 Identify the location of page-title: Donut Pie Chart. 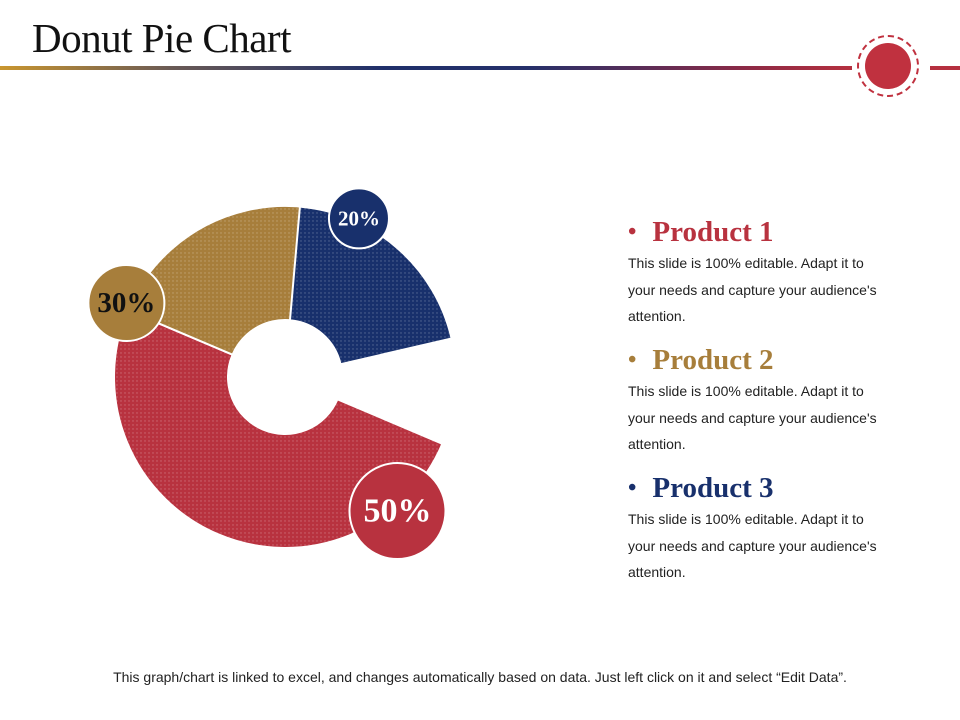
(161, 38).